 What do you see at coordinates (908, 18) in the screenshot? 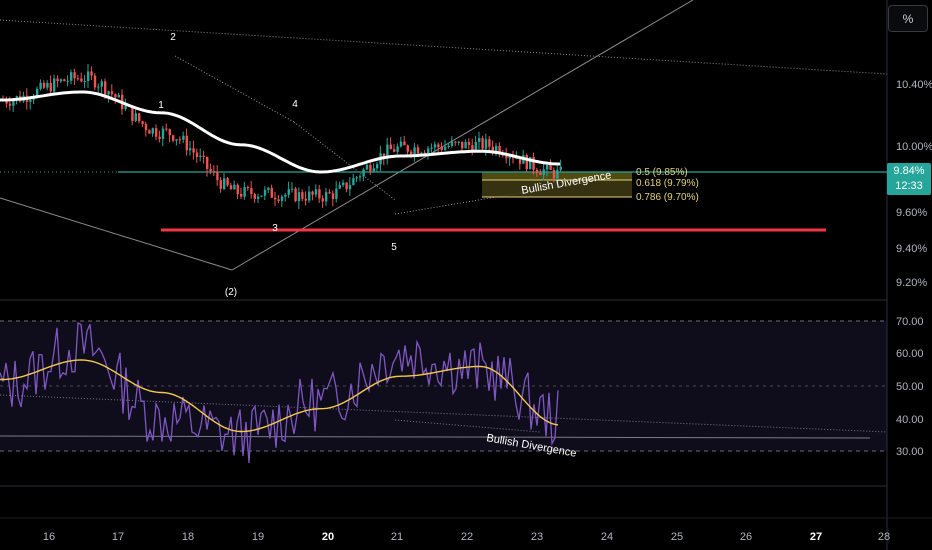
I see `percent-scale-button: %` at bounding box center [908, 18].